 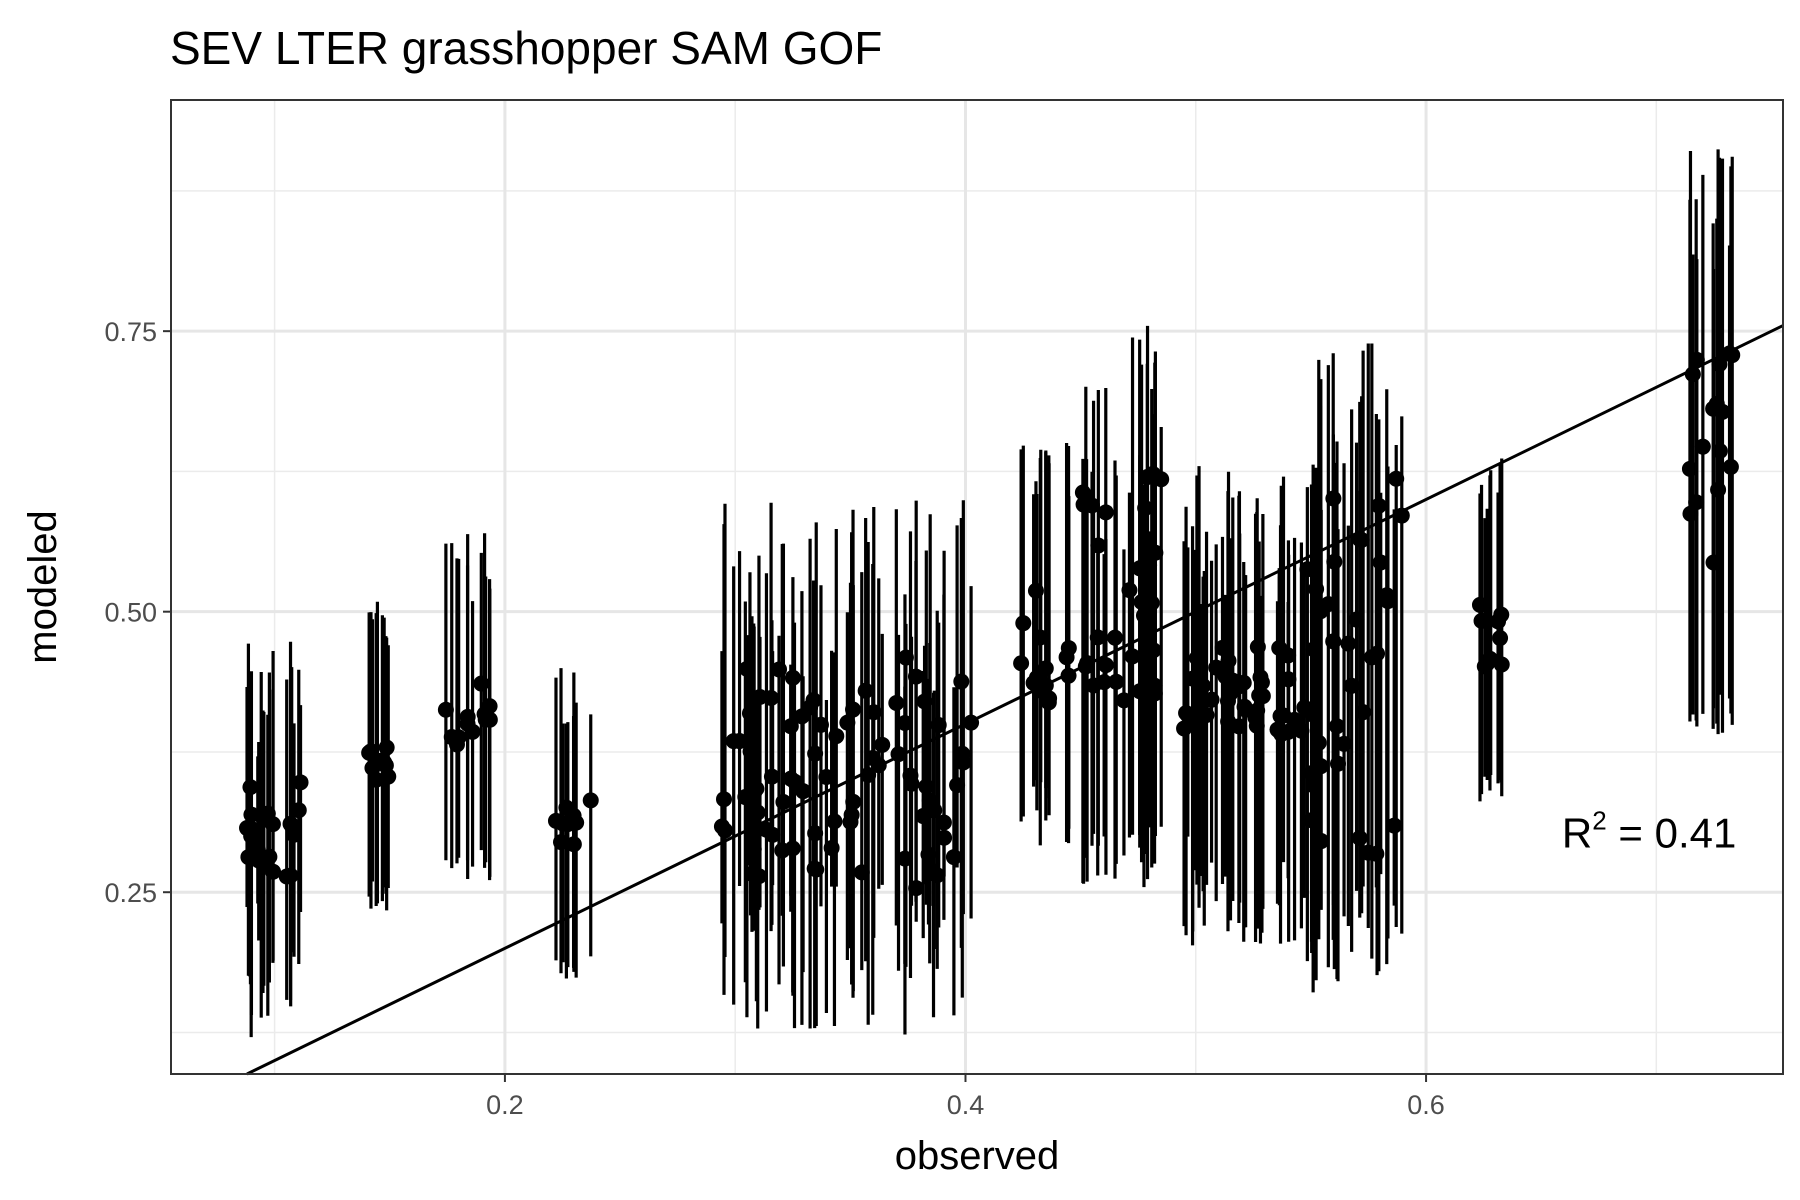 I want to click on chart-title: SEV LTER grasshopper SAM GOF, so click(x=526, y=48).